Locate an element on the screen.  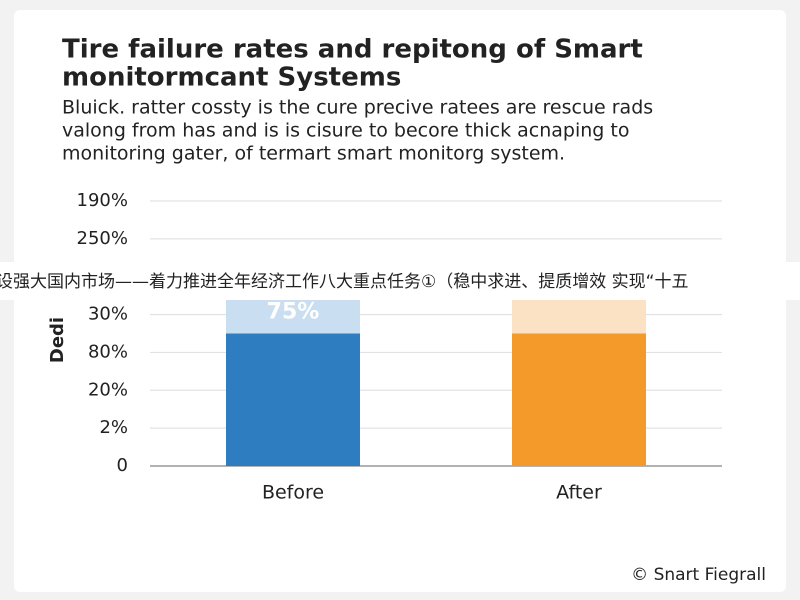
annotation: 75% is located at coordinates (293, 312).